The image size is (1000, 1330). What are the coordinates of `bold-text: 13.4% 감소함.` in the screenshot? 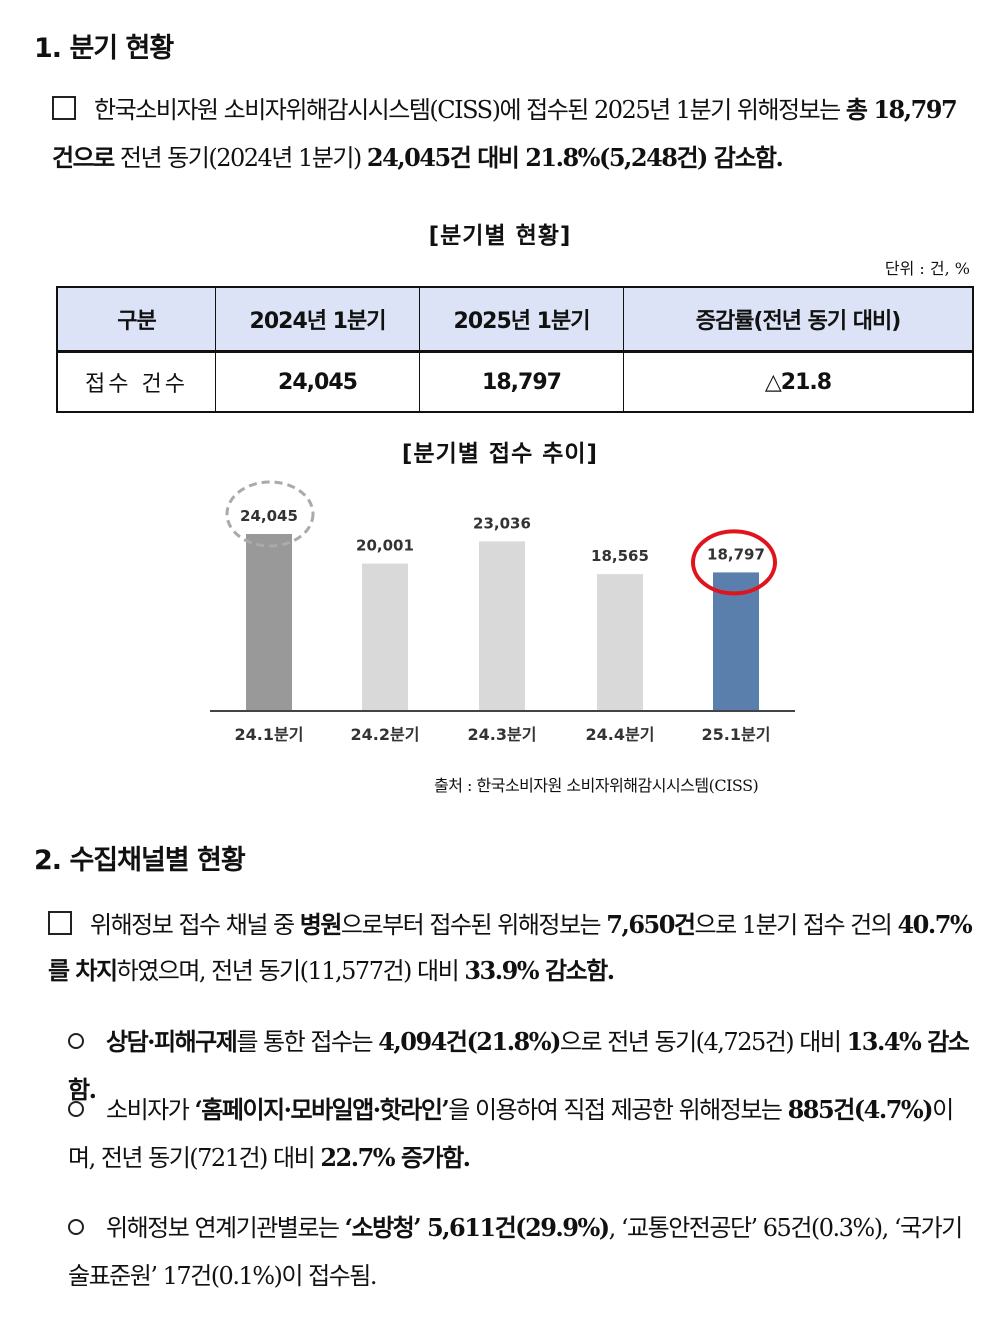 It's located at (519, 1065).